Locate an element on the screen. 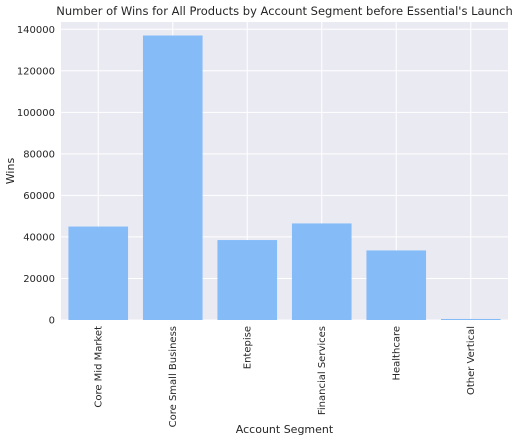 The image size is (515, 441). bar-healthcare is located at coordinates (396, 285).